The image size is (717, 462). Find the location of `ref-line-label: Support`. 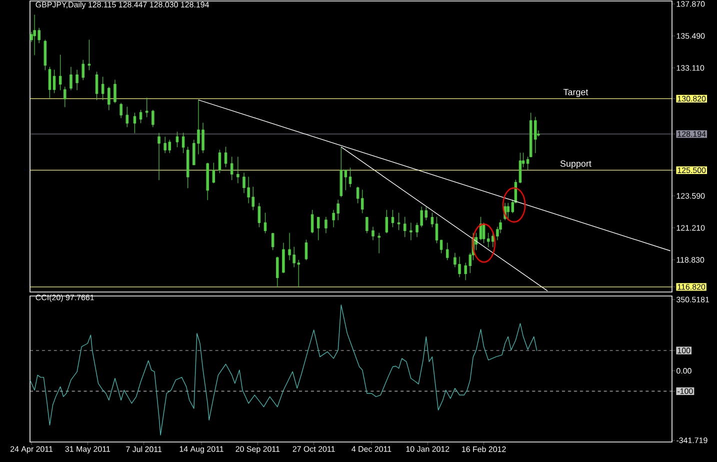

ref-line-label: Support is located at coordinates (576, 164).